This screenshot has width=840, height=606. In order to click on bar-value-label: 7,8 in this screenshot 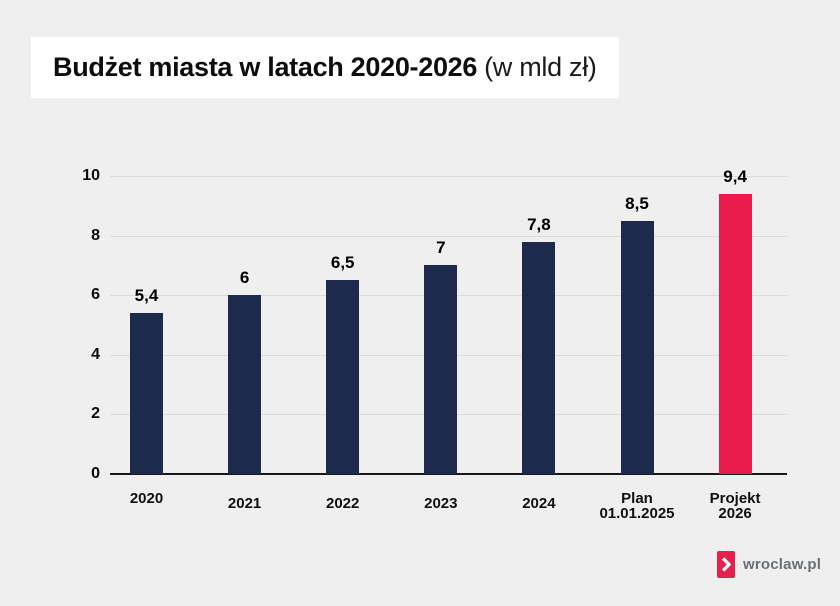, I will do `click(539, 224)`.